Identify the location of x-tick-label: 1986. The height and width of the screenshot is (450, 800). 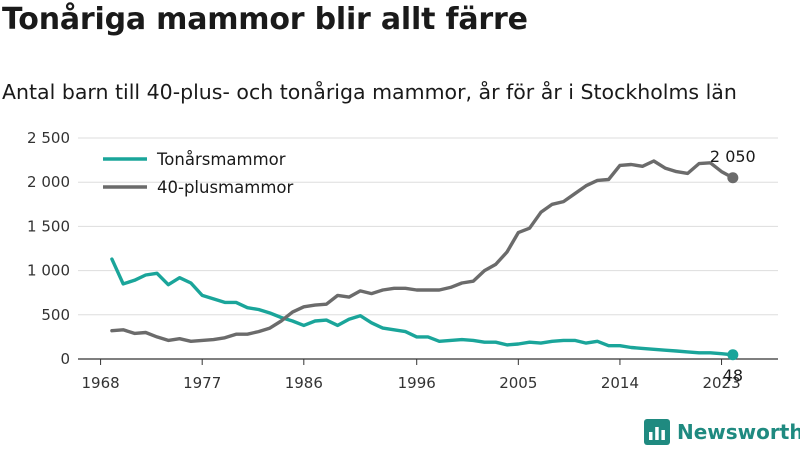
(304, 383).